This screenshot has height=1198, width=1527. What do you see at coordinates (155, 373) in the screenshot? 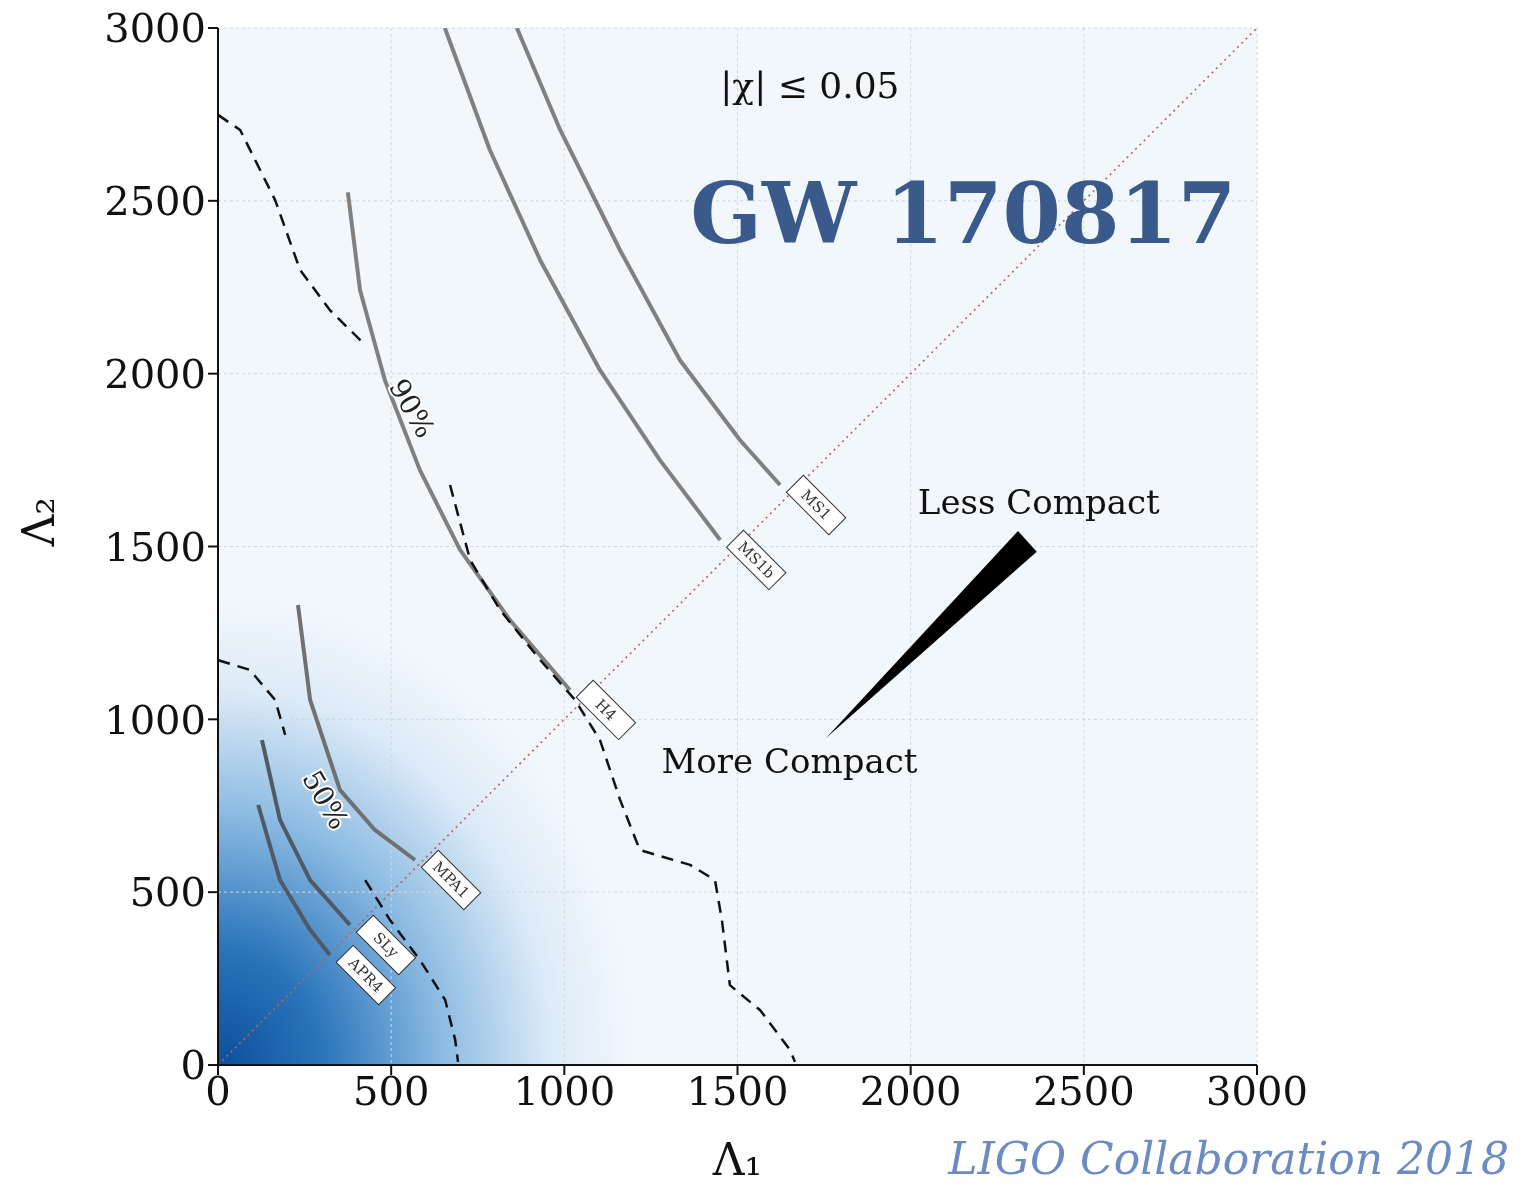
I see `y-tick-label: 2000` at bounding box center [155, 373].